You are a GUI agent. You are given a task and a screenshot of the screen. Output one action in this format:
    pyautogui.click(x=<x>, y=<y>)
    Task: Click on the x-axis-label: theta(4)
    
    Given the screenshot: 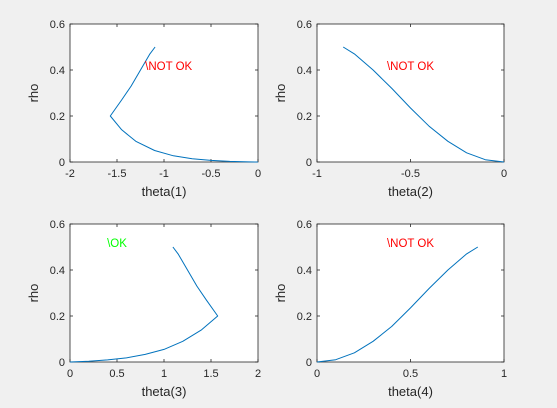 What is the action you would take?
    pyautogui.click(x=410, y=391)
    